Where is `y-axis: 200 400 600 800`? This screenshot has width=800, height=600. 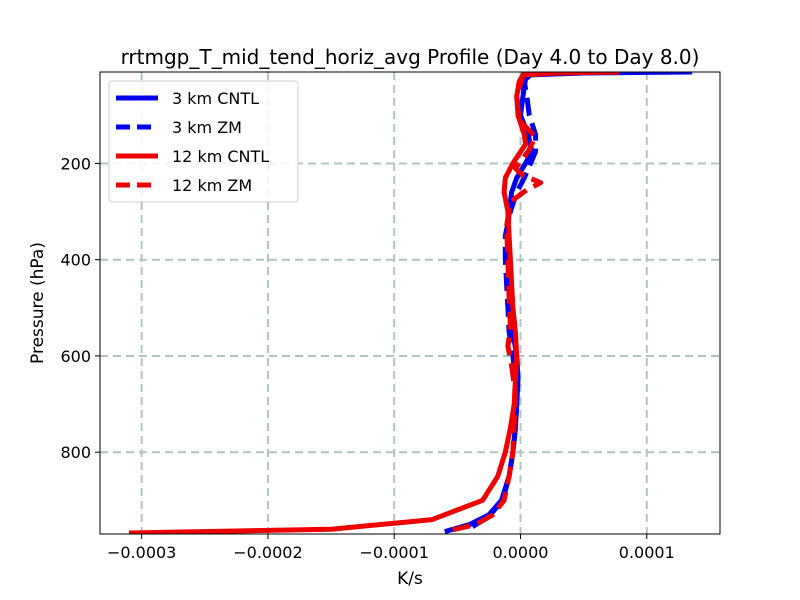 y-axis: 200 400 600 800 is located at coordinates (80, 308).